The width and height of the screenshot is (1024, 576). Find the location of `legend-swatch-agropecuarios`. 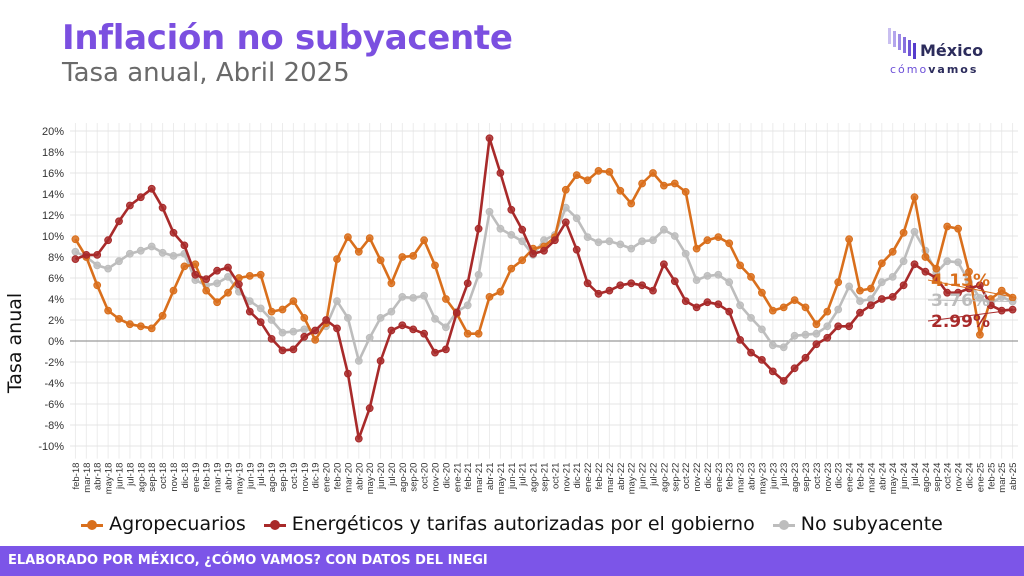

legend-swatch-agropecuarios is located at coordinates (92, 525).